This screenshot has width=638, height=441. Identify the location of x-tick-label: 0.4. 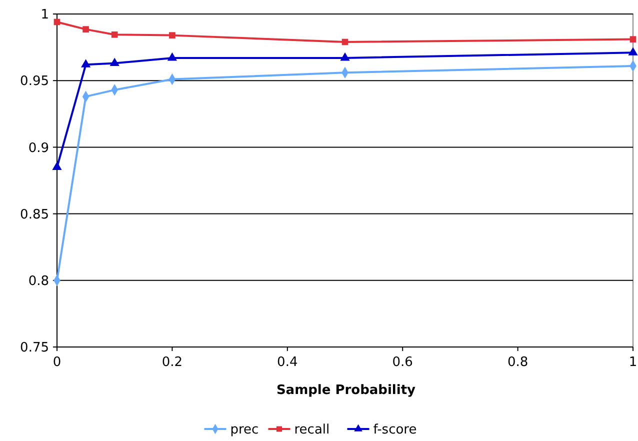
(287, 362).